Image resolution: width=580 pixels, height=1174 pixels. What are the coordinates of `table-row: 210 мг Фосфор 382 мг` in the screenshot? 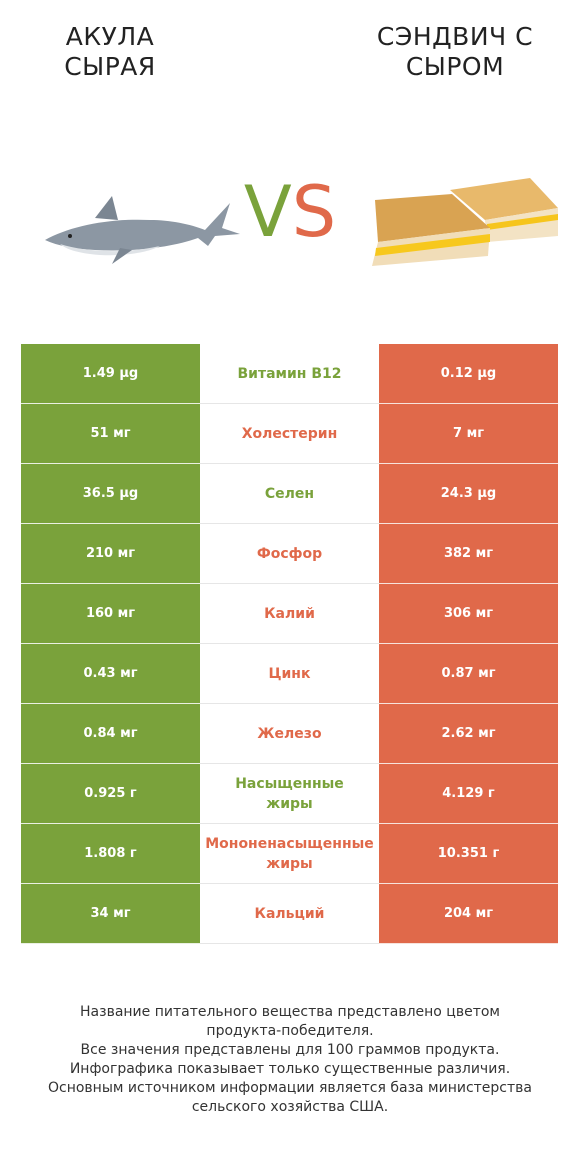 It's located at (289, 554).